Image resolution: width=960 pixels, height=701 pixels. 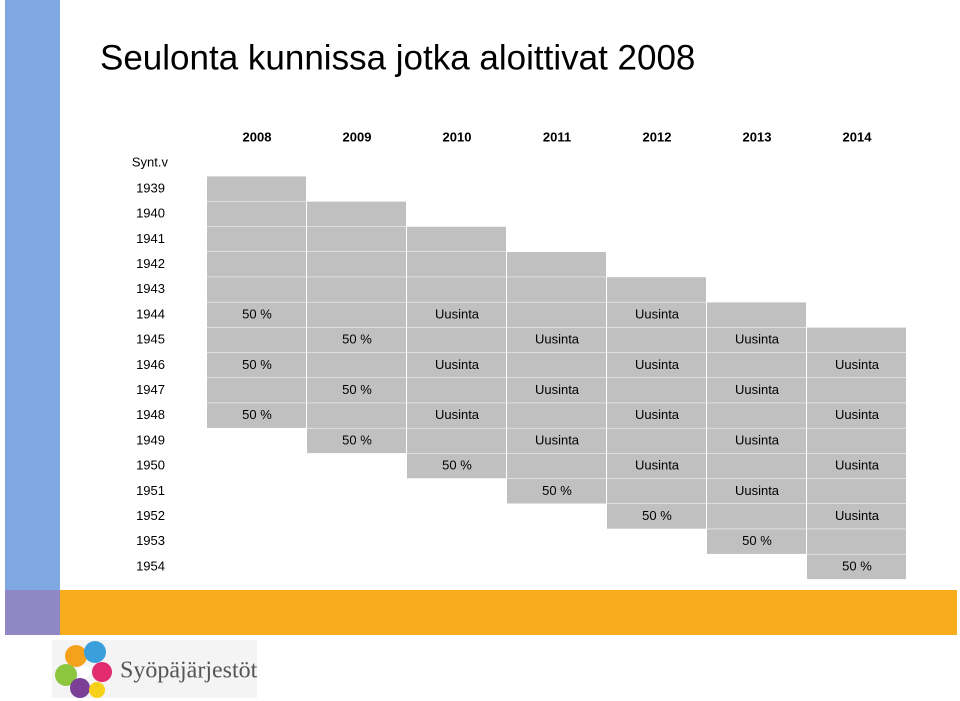 What do you see at coordinates (150, 389) in the screenshot?
I see `row-label: 1947` at bounding box center [150, 389].